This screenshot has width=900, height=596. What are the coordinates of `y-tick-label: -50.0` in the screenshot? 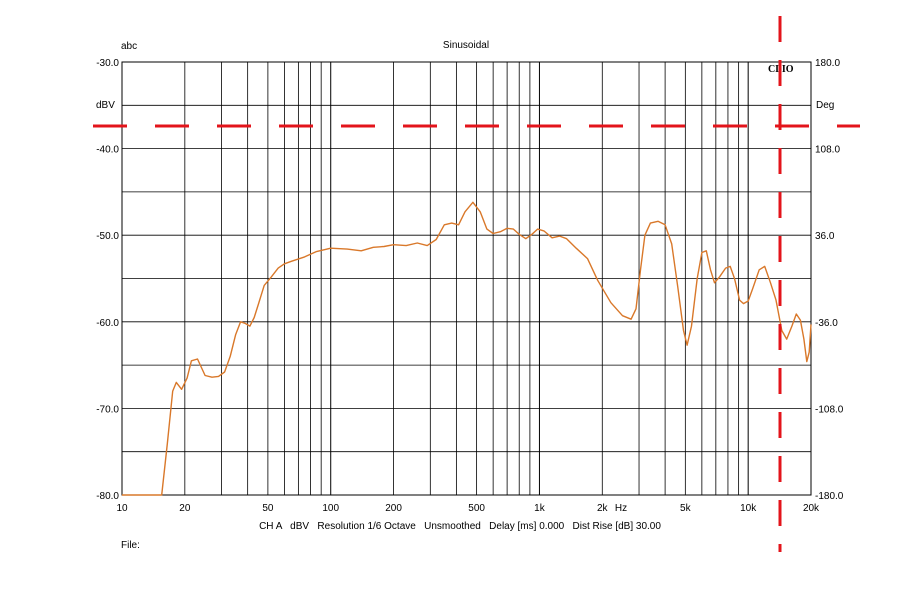 It's located at (107, 236).